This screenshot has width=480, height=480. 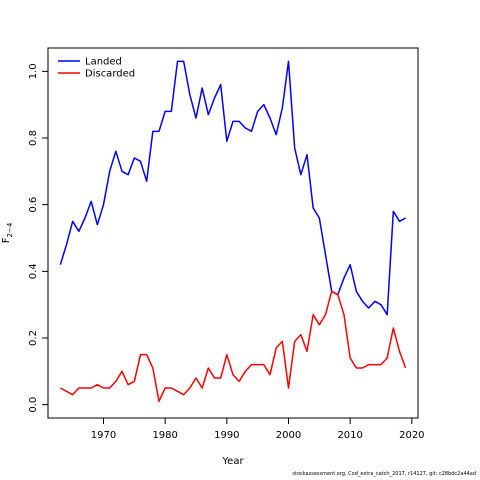 What do you see at coordinates (164, 435) in the screenshot?
I see `x-tick-label: 1980` at bounding box center [164, 435].